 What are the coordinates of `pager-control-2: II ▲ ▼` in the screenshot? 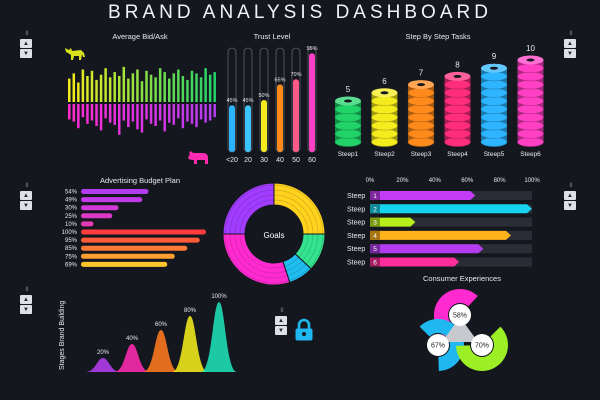 It's located at (571, 44).